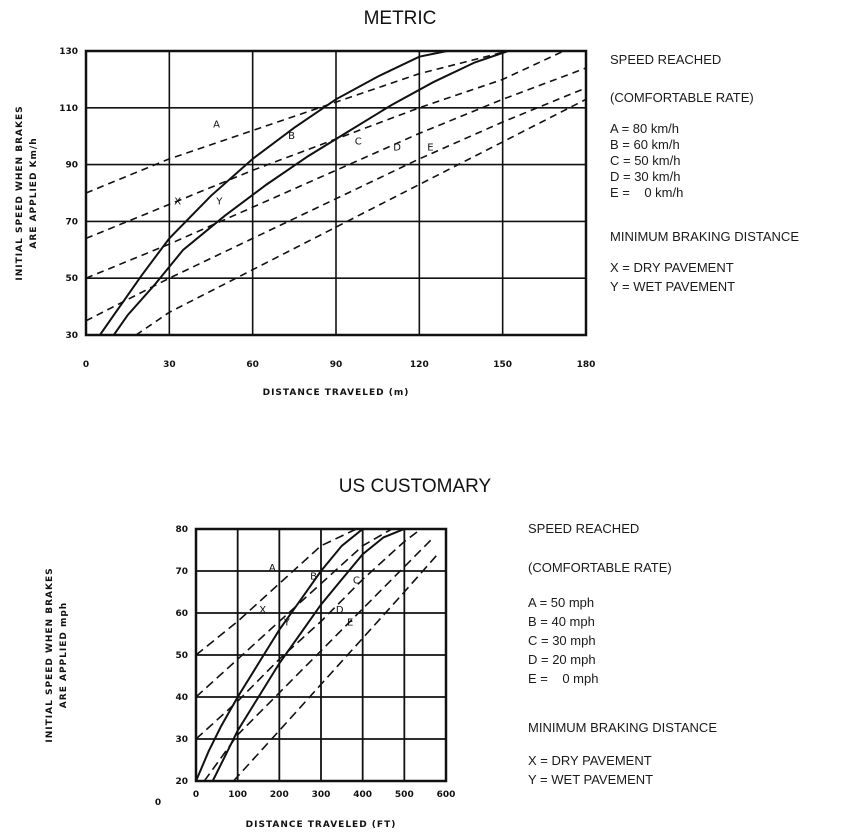 This screenshot has width=845, height=837. I want to click on y-tick-label: 40, so click(181, 698).